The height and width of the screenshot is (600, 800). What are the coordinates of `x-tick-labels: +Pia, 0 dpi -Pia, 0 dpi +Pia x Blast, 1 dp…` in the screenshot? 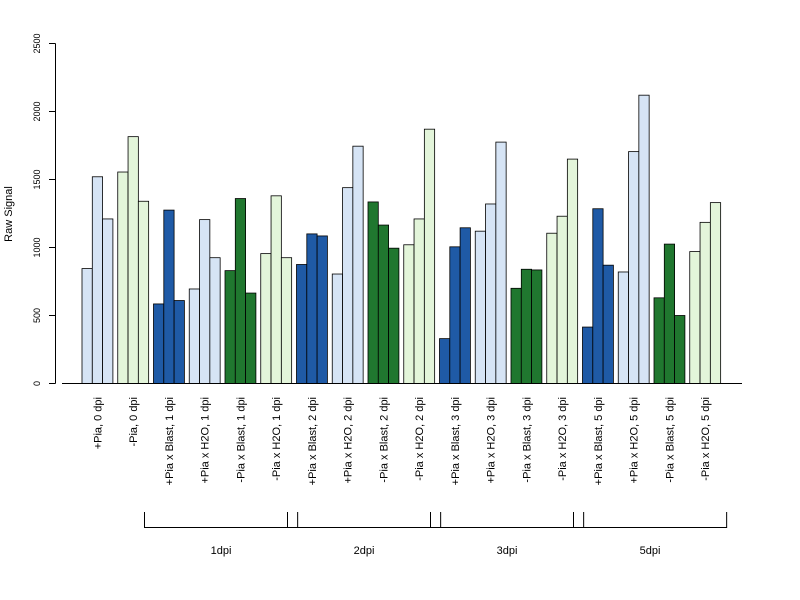 It's located at (402, 441).